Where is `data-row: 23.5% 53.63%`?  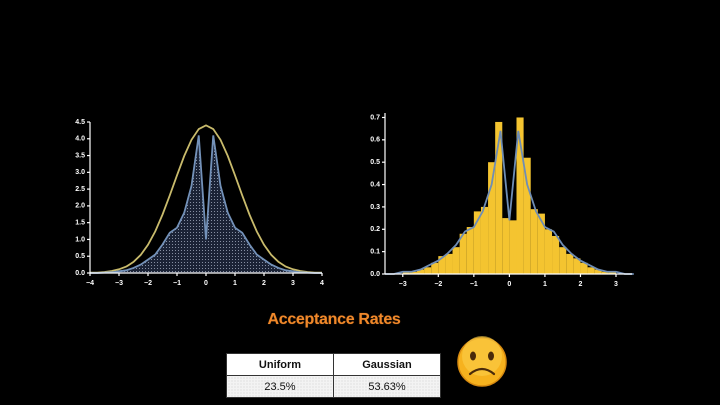
data-row: 23.5% 53.63% is located at coordinates (333, 386).